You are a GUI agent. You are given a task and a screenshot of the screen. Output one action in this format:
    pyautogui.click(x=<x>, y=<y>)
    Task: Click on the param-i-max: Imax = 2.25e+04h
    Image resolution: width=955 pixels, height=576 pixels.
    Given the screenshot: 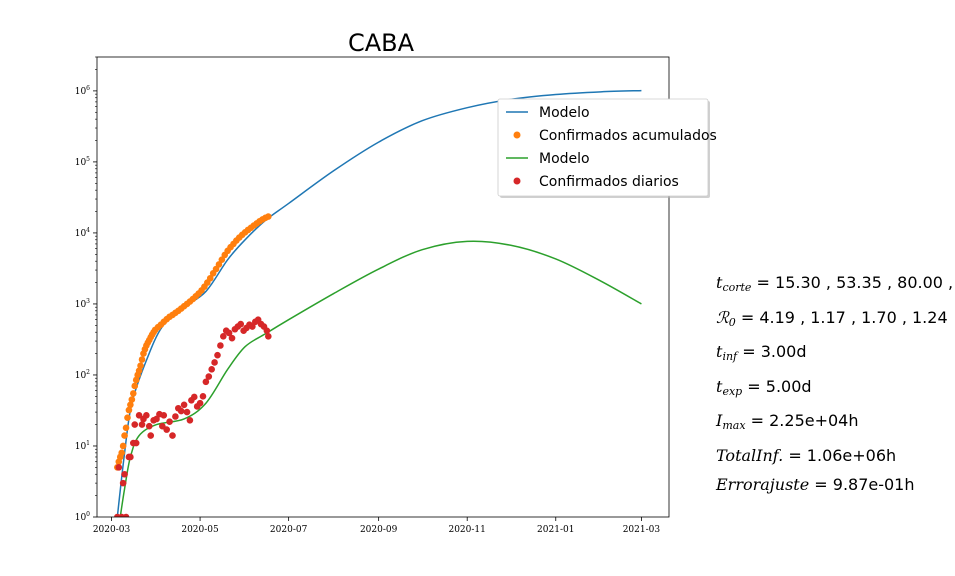 What is the action you would take?
    pyautogui.click(x=834, y=423)
    